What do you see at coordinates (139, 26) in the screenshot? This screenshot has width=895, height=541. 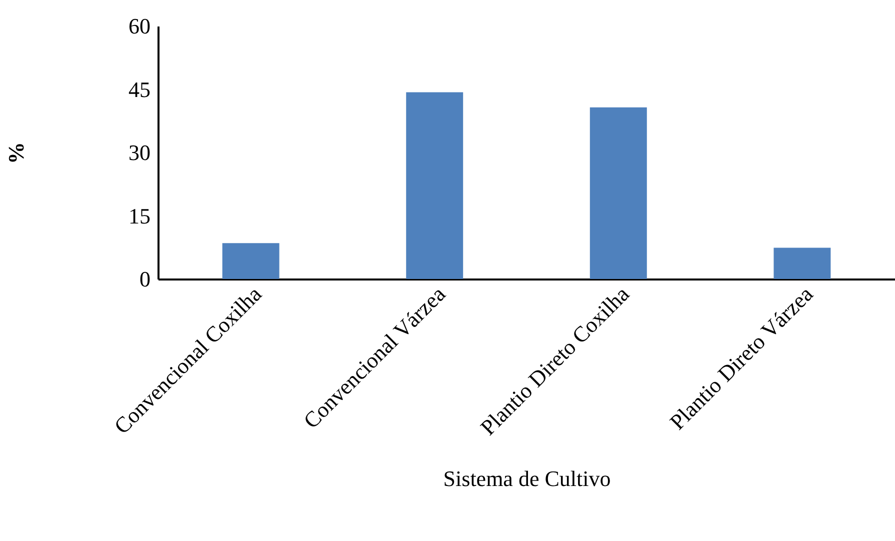 I see `y-tick-label: 60` at bounding box center [139, 26].